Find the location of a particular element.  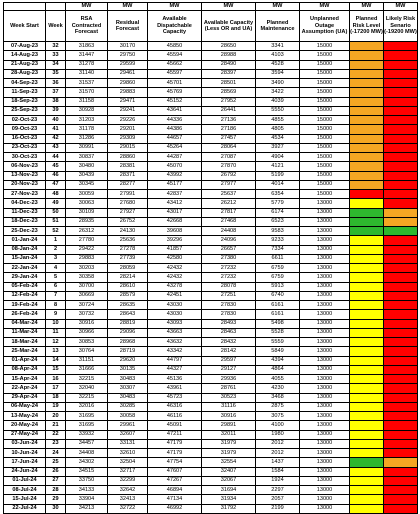

planned-maintenance-cell: 4864 is located at coordinates (277, 370).